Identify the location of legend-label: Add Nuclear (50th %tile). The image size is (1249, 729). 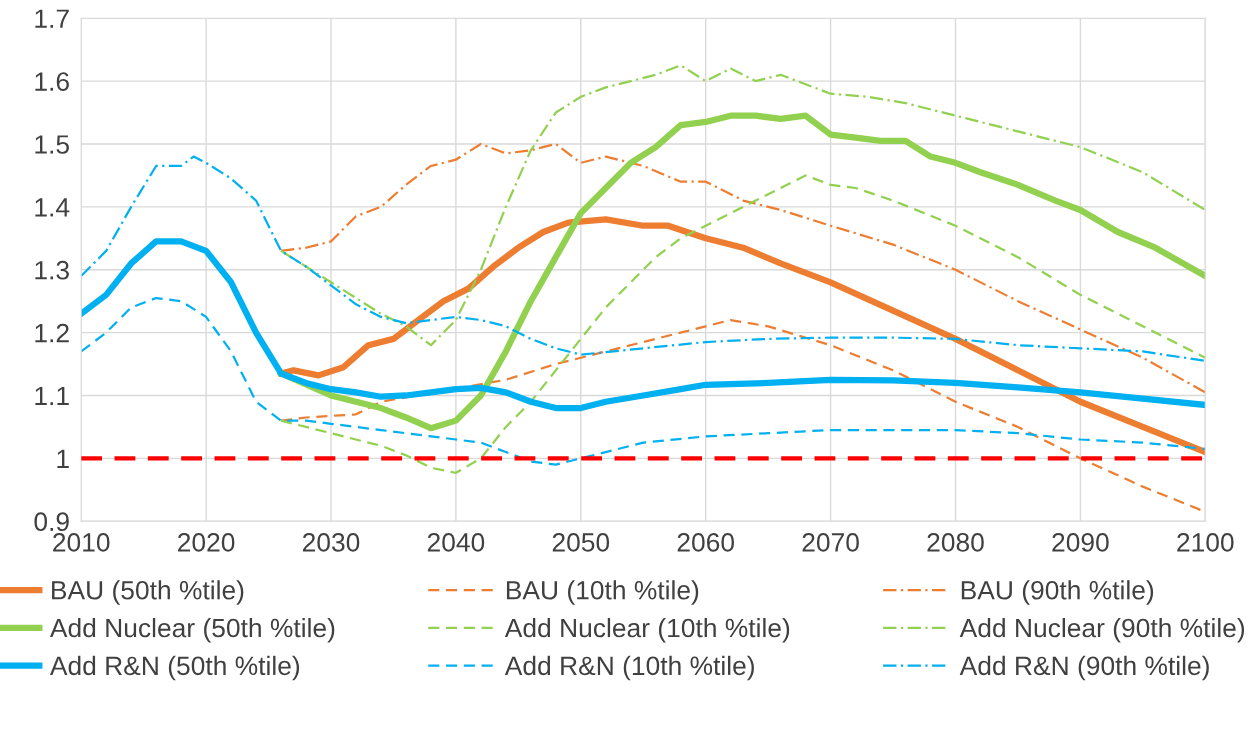
(192, 630).